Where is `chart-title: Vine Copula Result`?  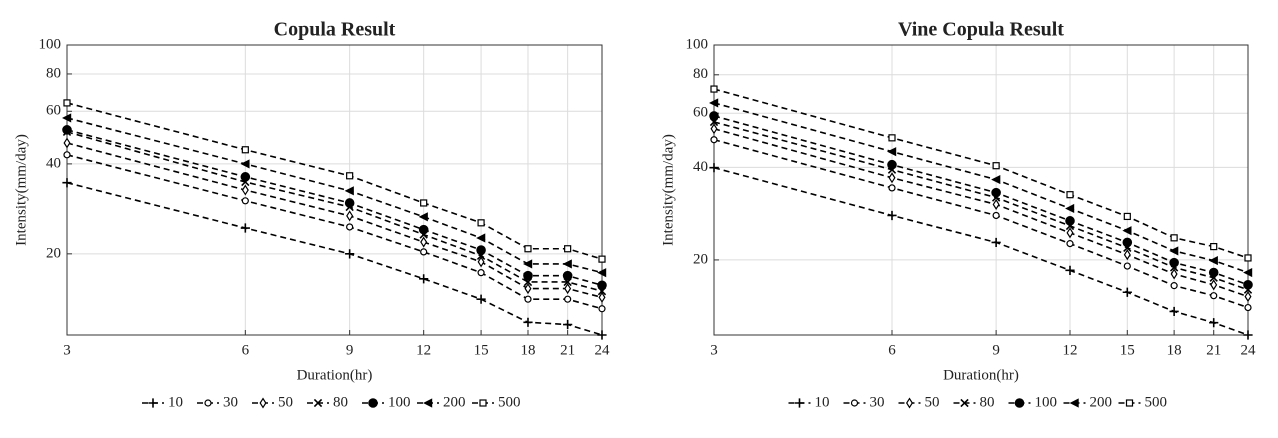
chart-title: Vine Copula Result is located at coordinates (981, 30).